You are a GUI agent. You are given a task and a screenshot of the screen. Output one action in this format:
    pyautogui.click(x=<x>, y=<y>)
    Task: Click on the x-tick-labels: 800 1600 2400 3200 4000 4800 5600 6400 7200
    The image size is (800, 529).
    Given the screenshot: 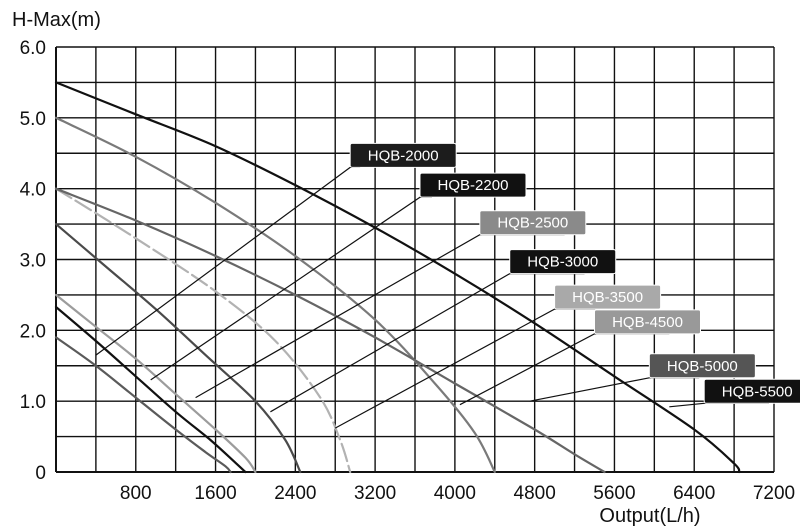 What is the action you would take?
    pyautogui.click(x=457, y=493)
    